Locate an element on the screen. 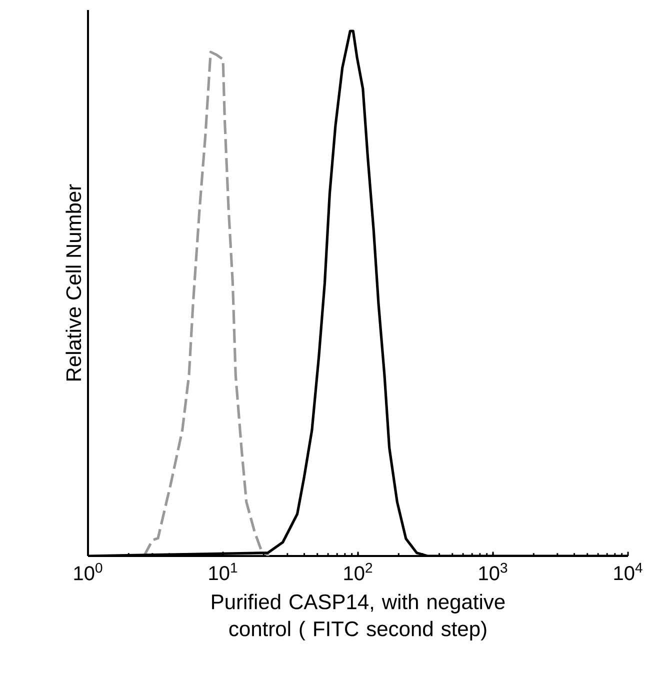 The height and width of the screenshot is (693, 650). x-axis-title: Purified CASP14, with negative control ( FITC second step) is located at coordinates (358, 617).